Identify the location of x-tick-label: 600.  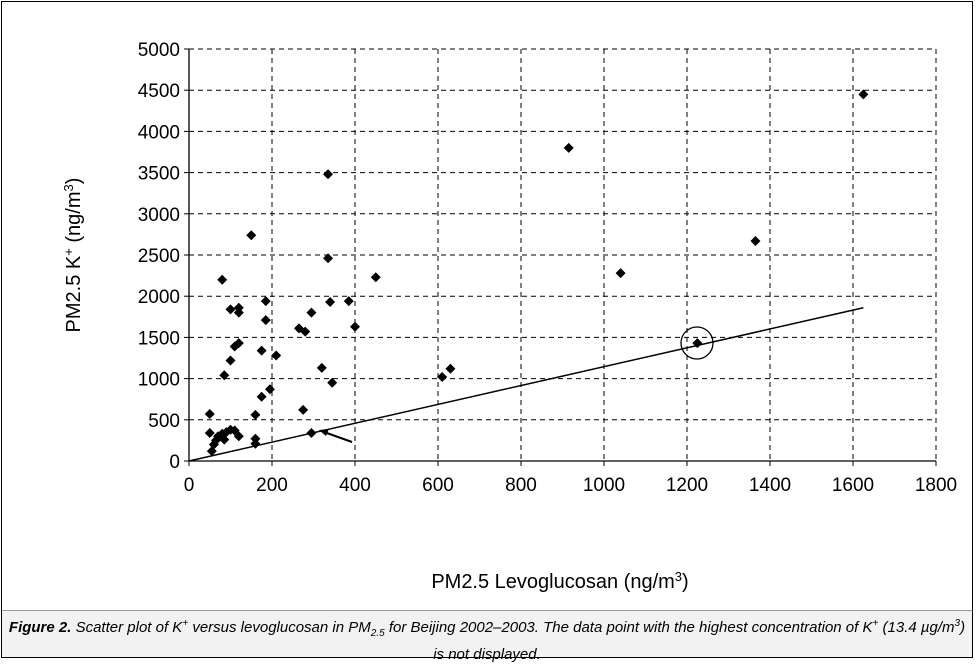
(438, 485).